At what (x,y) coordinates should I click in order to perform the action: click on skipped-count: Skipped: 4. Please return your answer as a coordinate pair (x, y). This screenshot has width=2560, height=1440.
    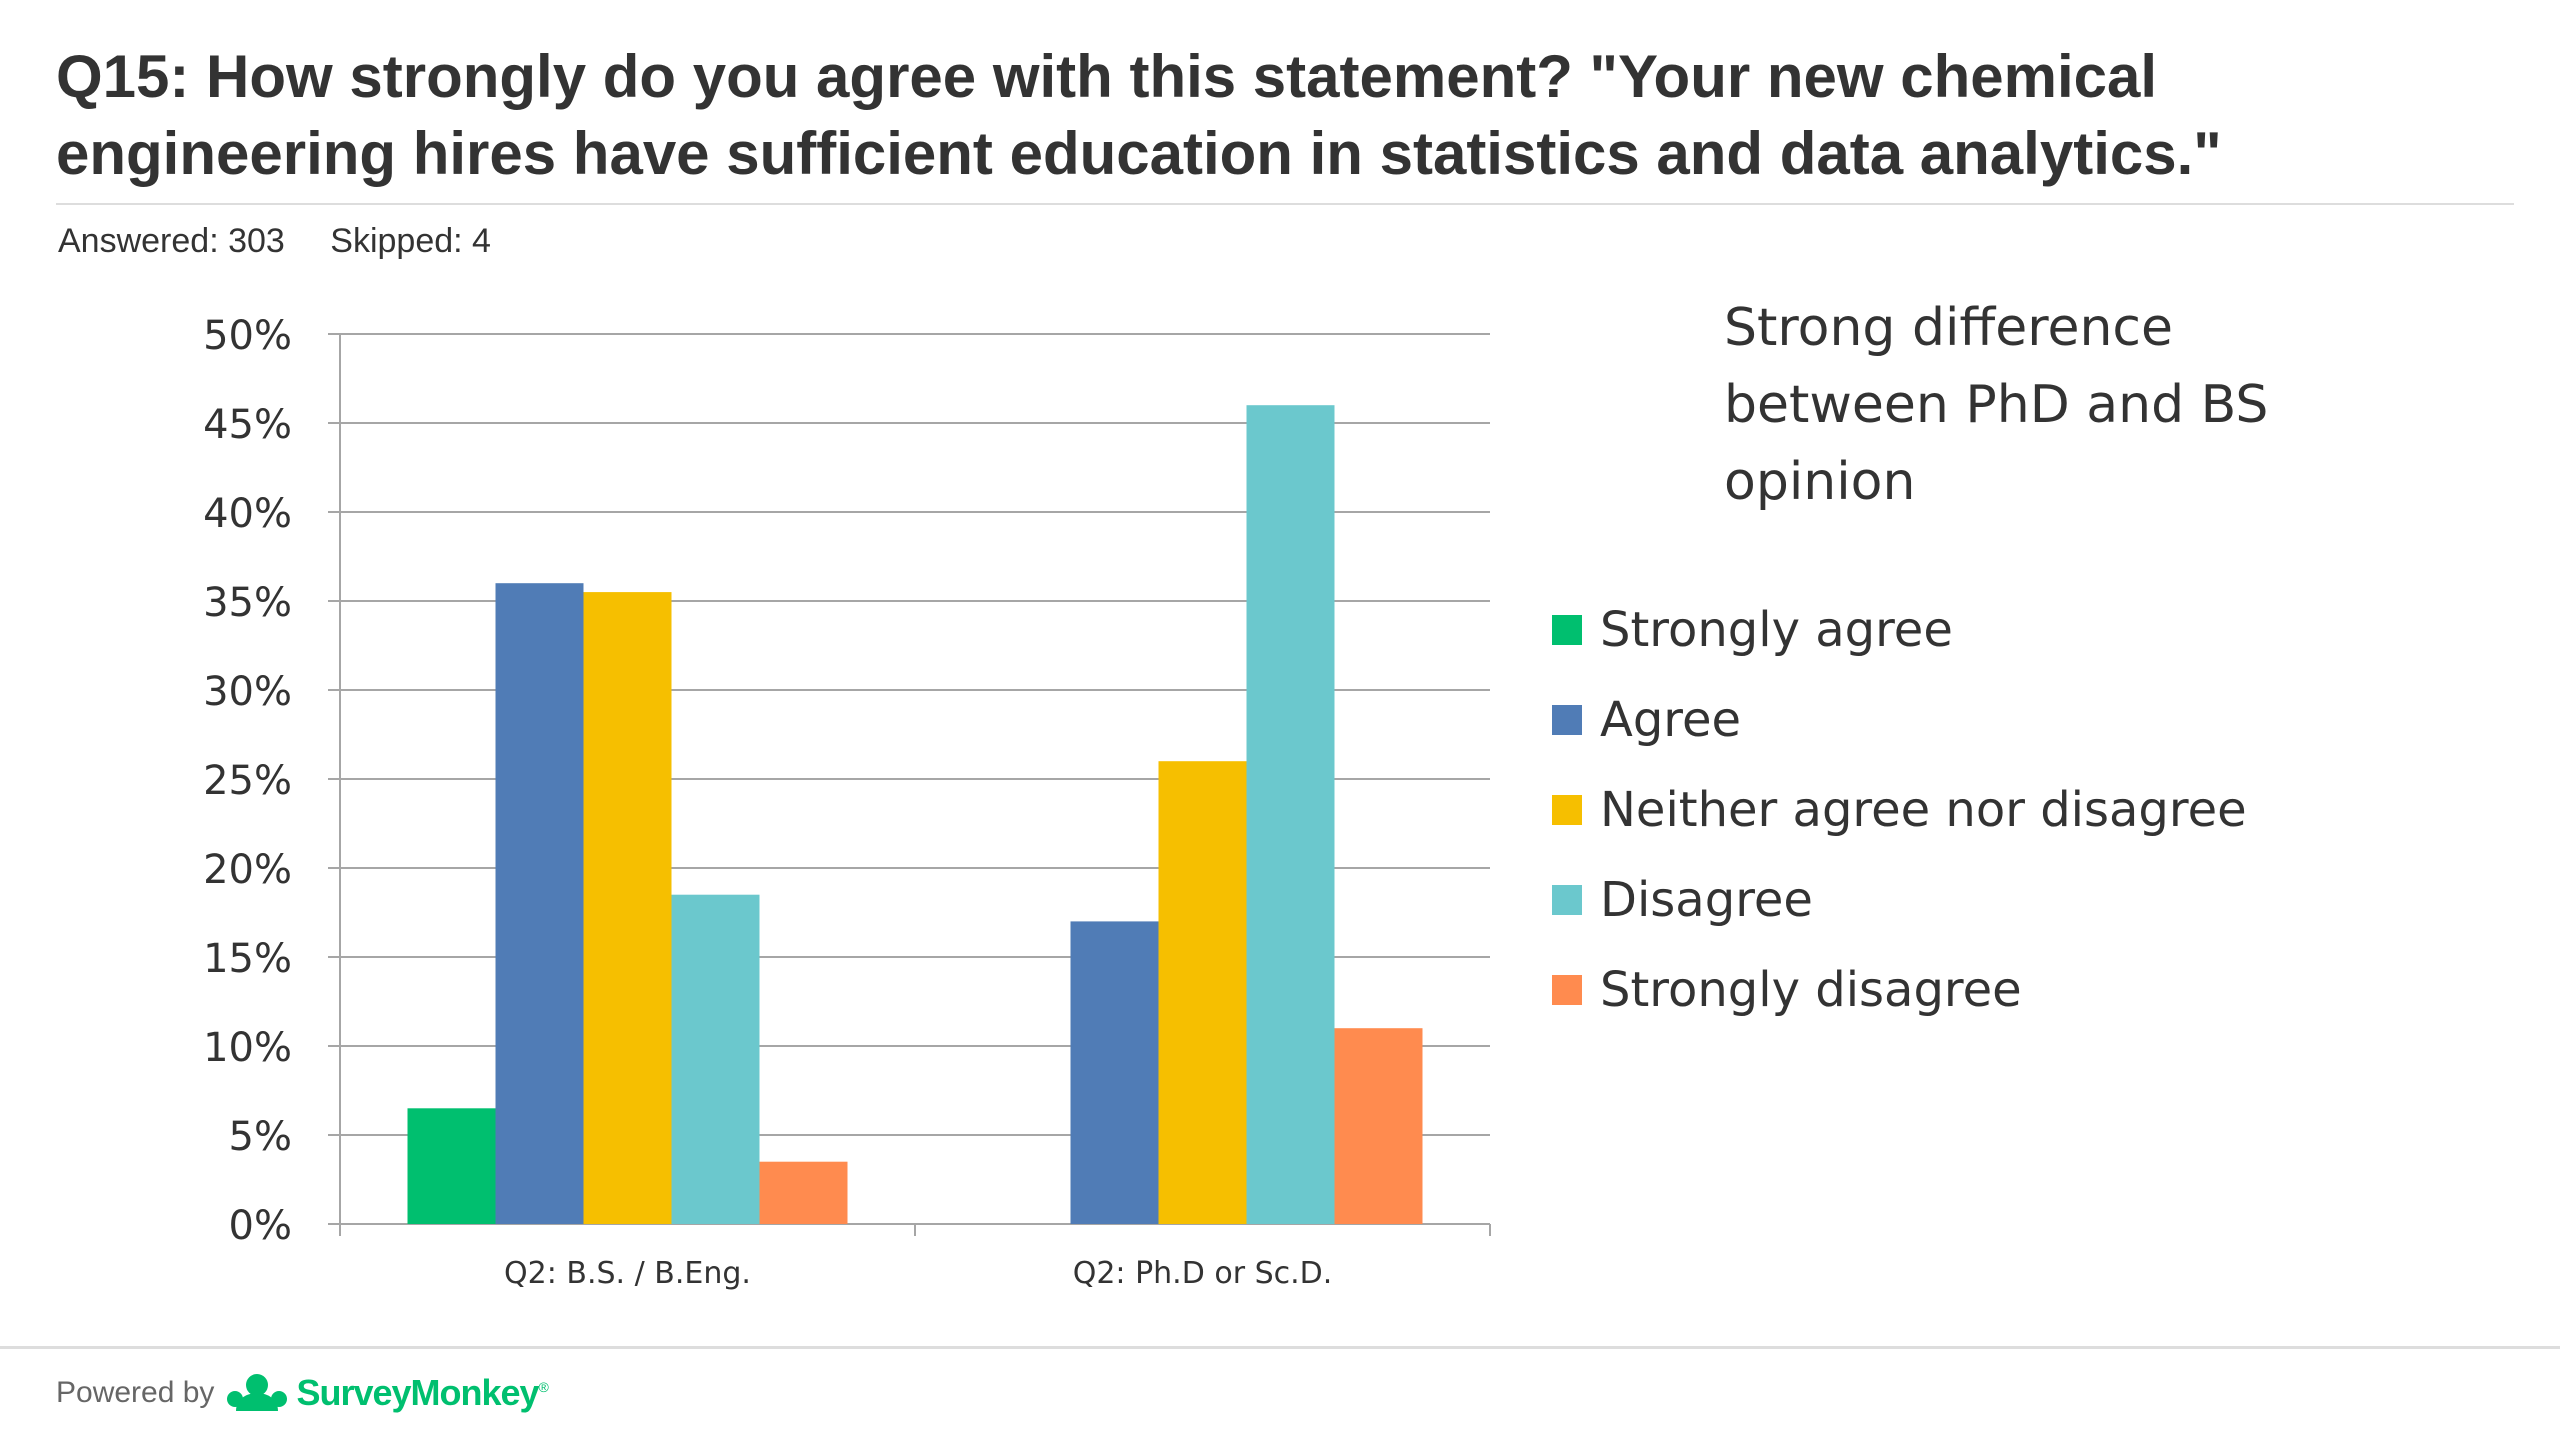
    Looking at the image, I should click on (410, 241).